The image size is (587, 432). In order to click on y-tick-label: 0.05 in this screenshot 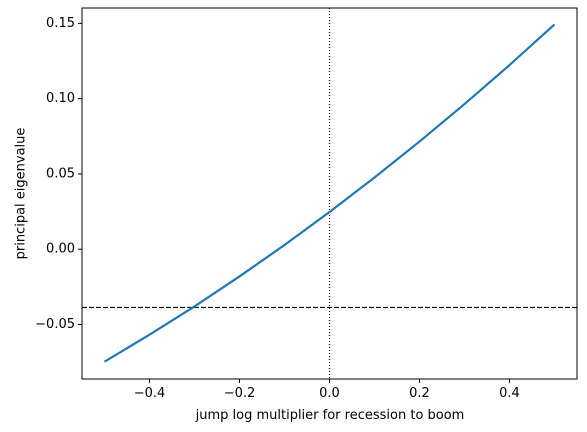, I will do `click(60, 173)`.